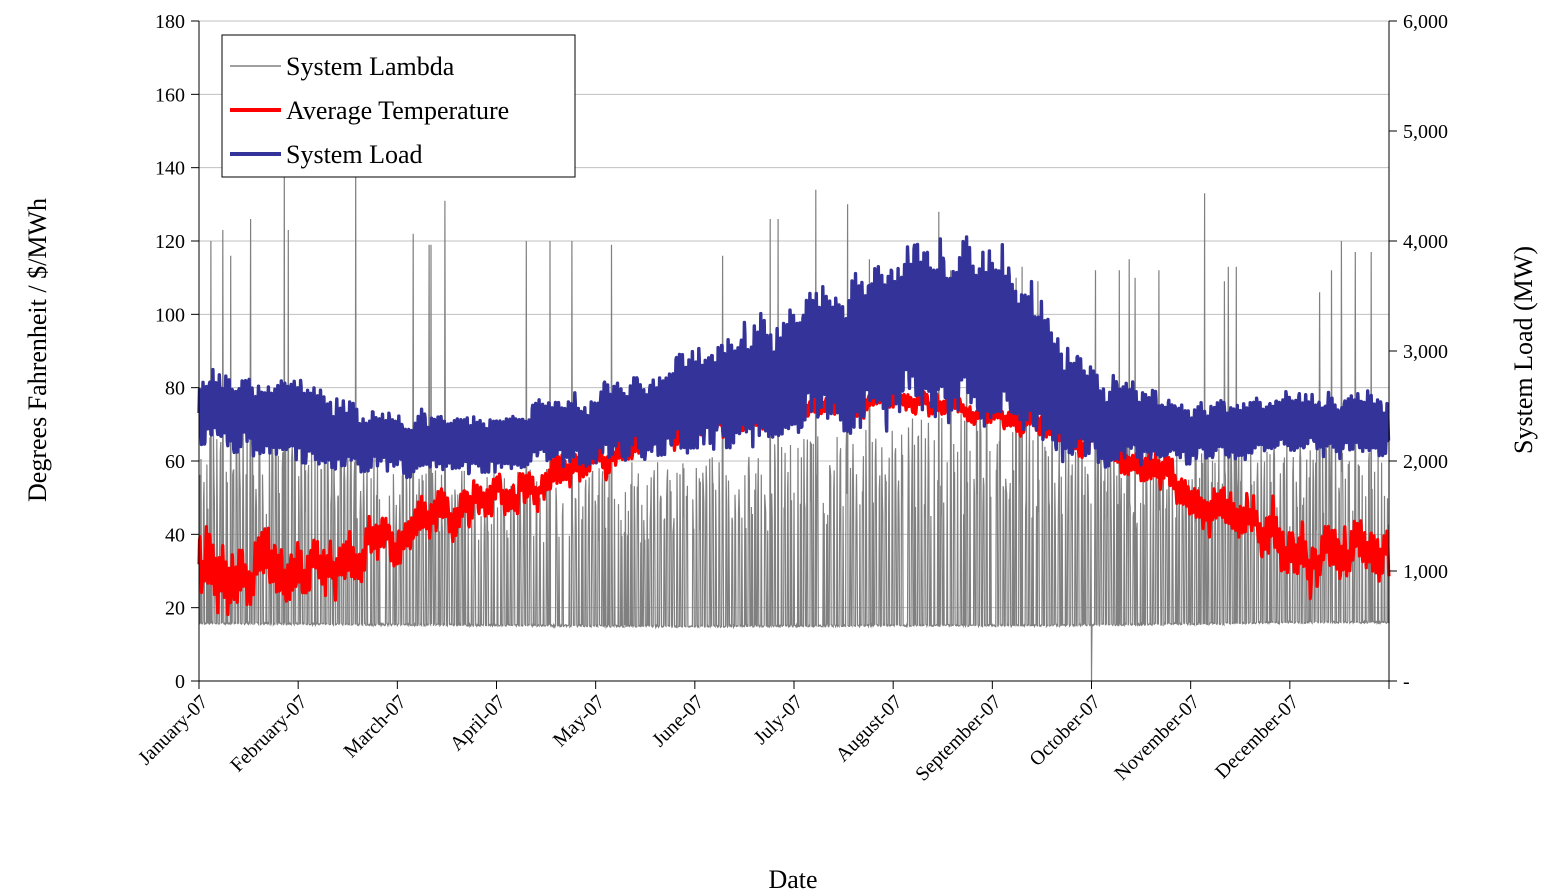  What do you see at coordinates (1425, 22) in the screenshot?
I see `right-y-tick-label: 6,000` at bounding box center [1425, 22].